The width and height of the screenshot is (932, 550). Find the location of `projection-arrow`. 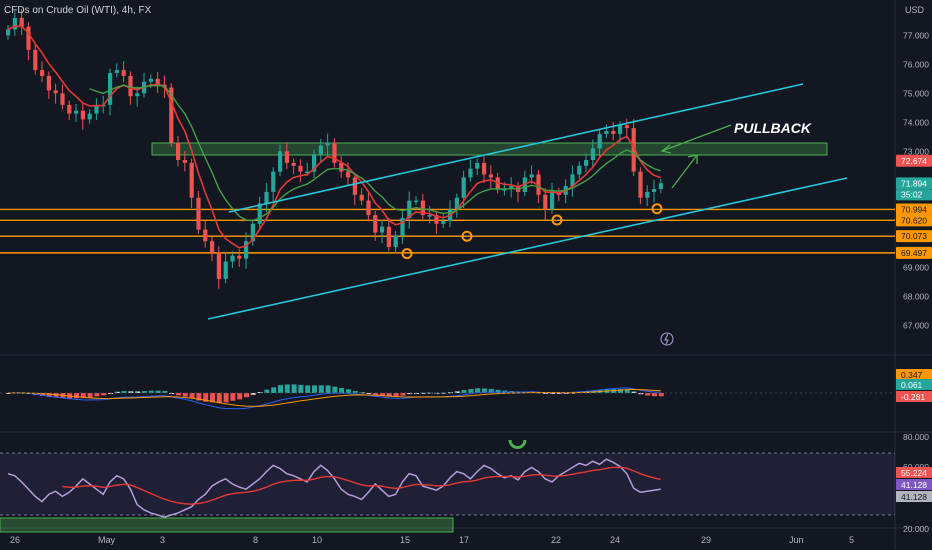

projection-arrow is located at coordinates (684, 171).